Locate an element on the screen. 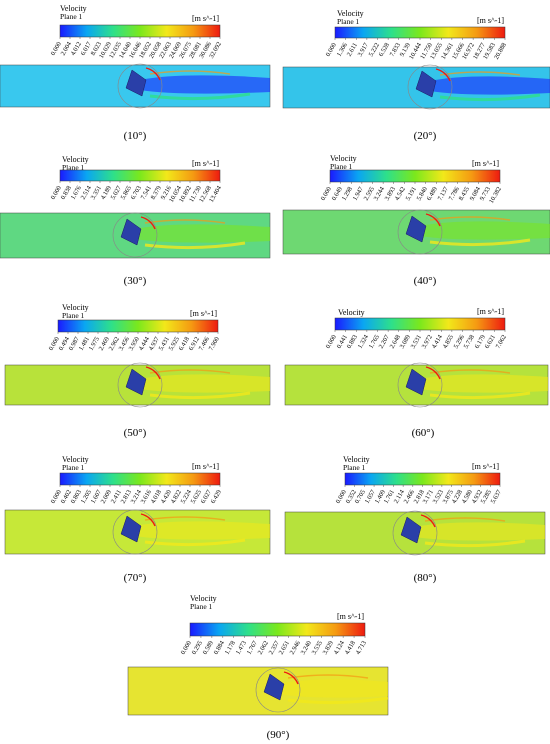 The width and height of the screenshot is (550, 744). angle-caption: (40°) is located at coordinates (425, 281).